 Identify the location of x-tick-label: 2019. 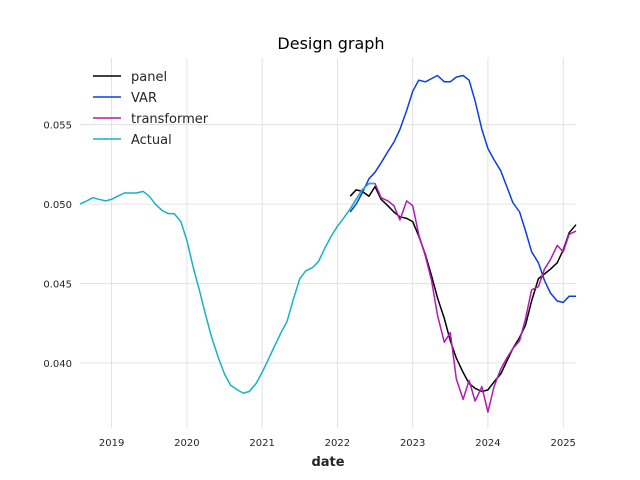
(111, 443).